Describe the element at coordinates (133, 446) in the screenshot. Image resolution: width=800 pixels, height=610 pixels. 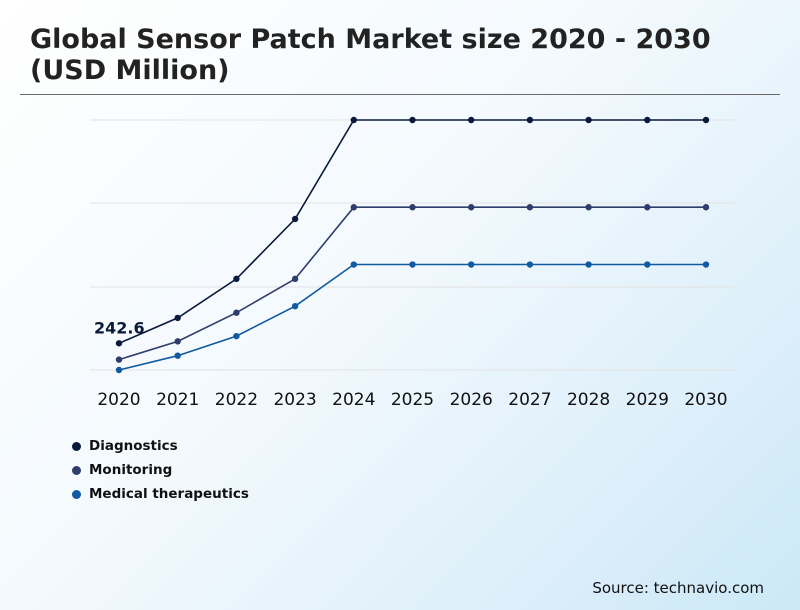
I see `legend-label-diagnostics: Diagnostics` at that location.